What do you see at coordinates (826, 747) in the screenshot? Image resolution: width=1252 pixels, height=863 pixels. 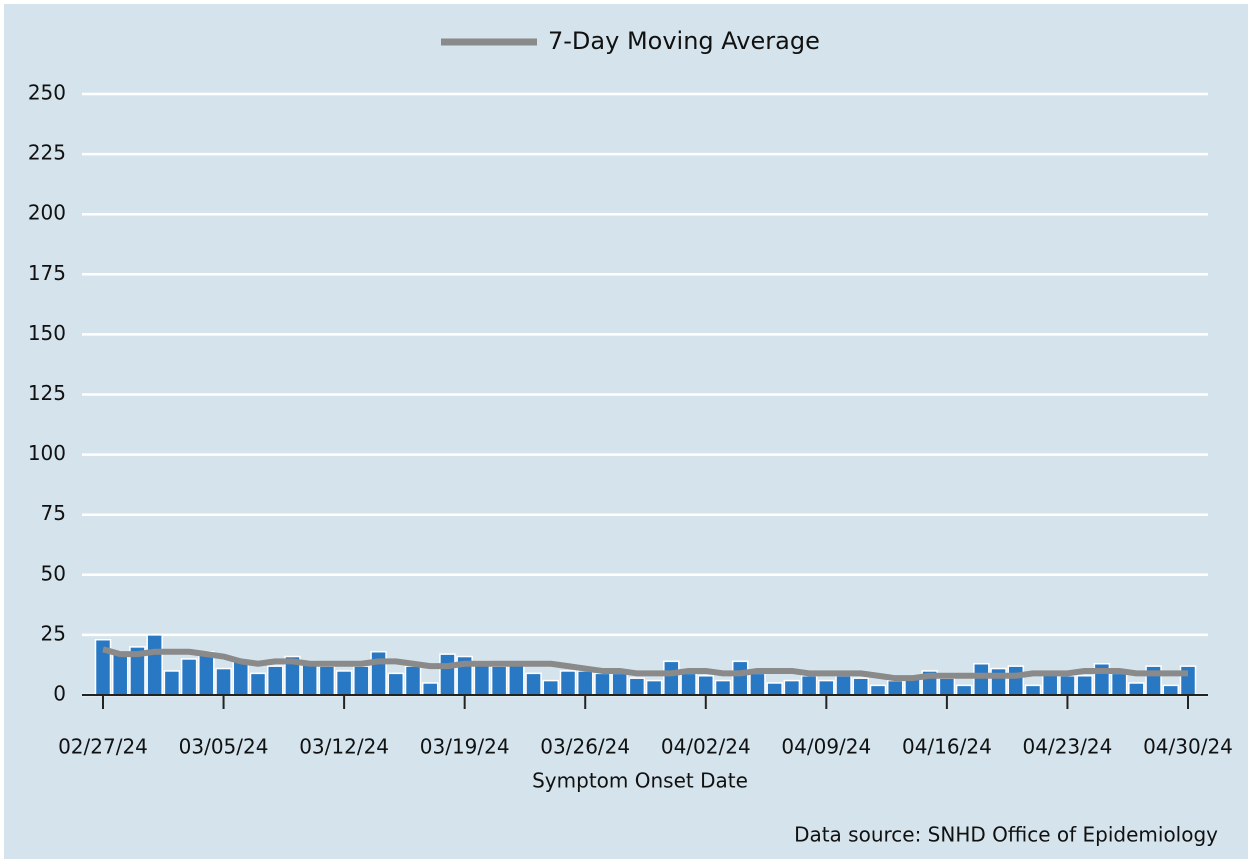 I see `x-tick-label: 04/09/24` at bounding box center [826, 747].